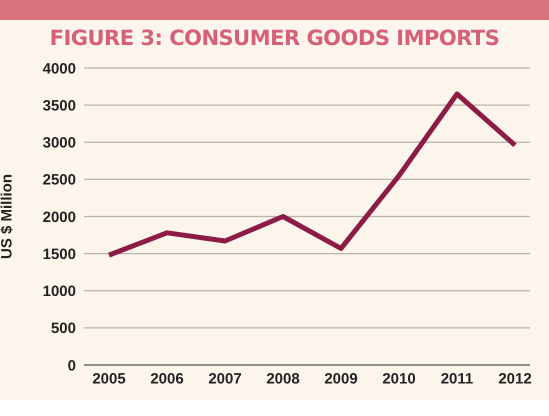 This screenshot has height=416, width=549. What do you see at coordinates (515, 379) in the screenshot?
I see `x-tick-label: 2012` at bounding box center [515, 379].